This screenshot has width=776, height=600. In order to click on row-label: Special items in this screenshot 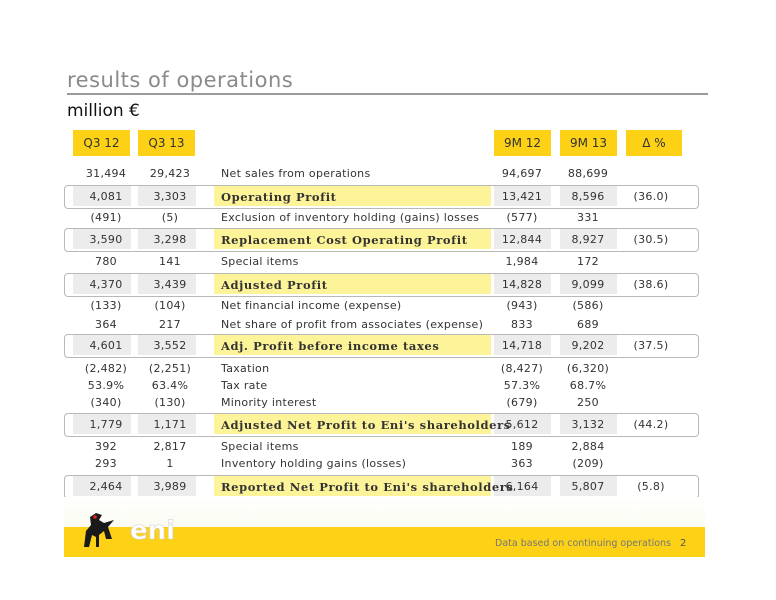, I will do `click(260, 446)`.